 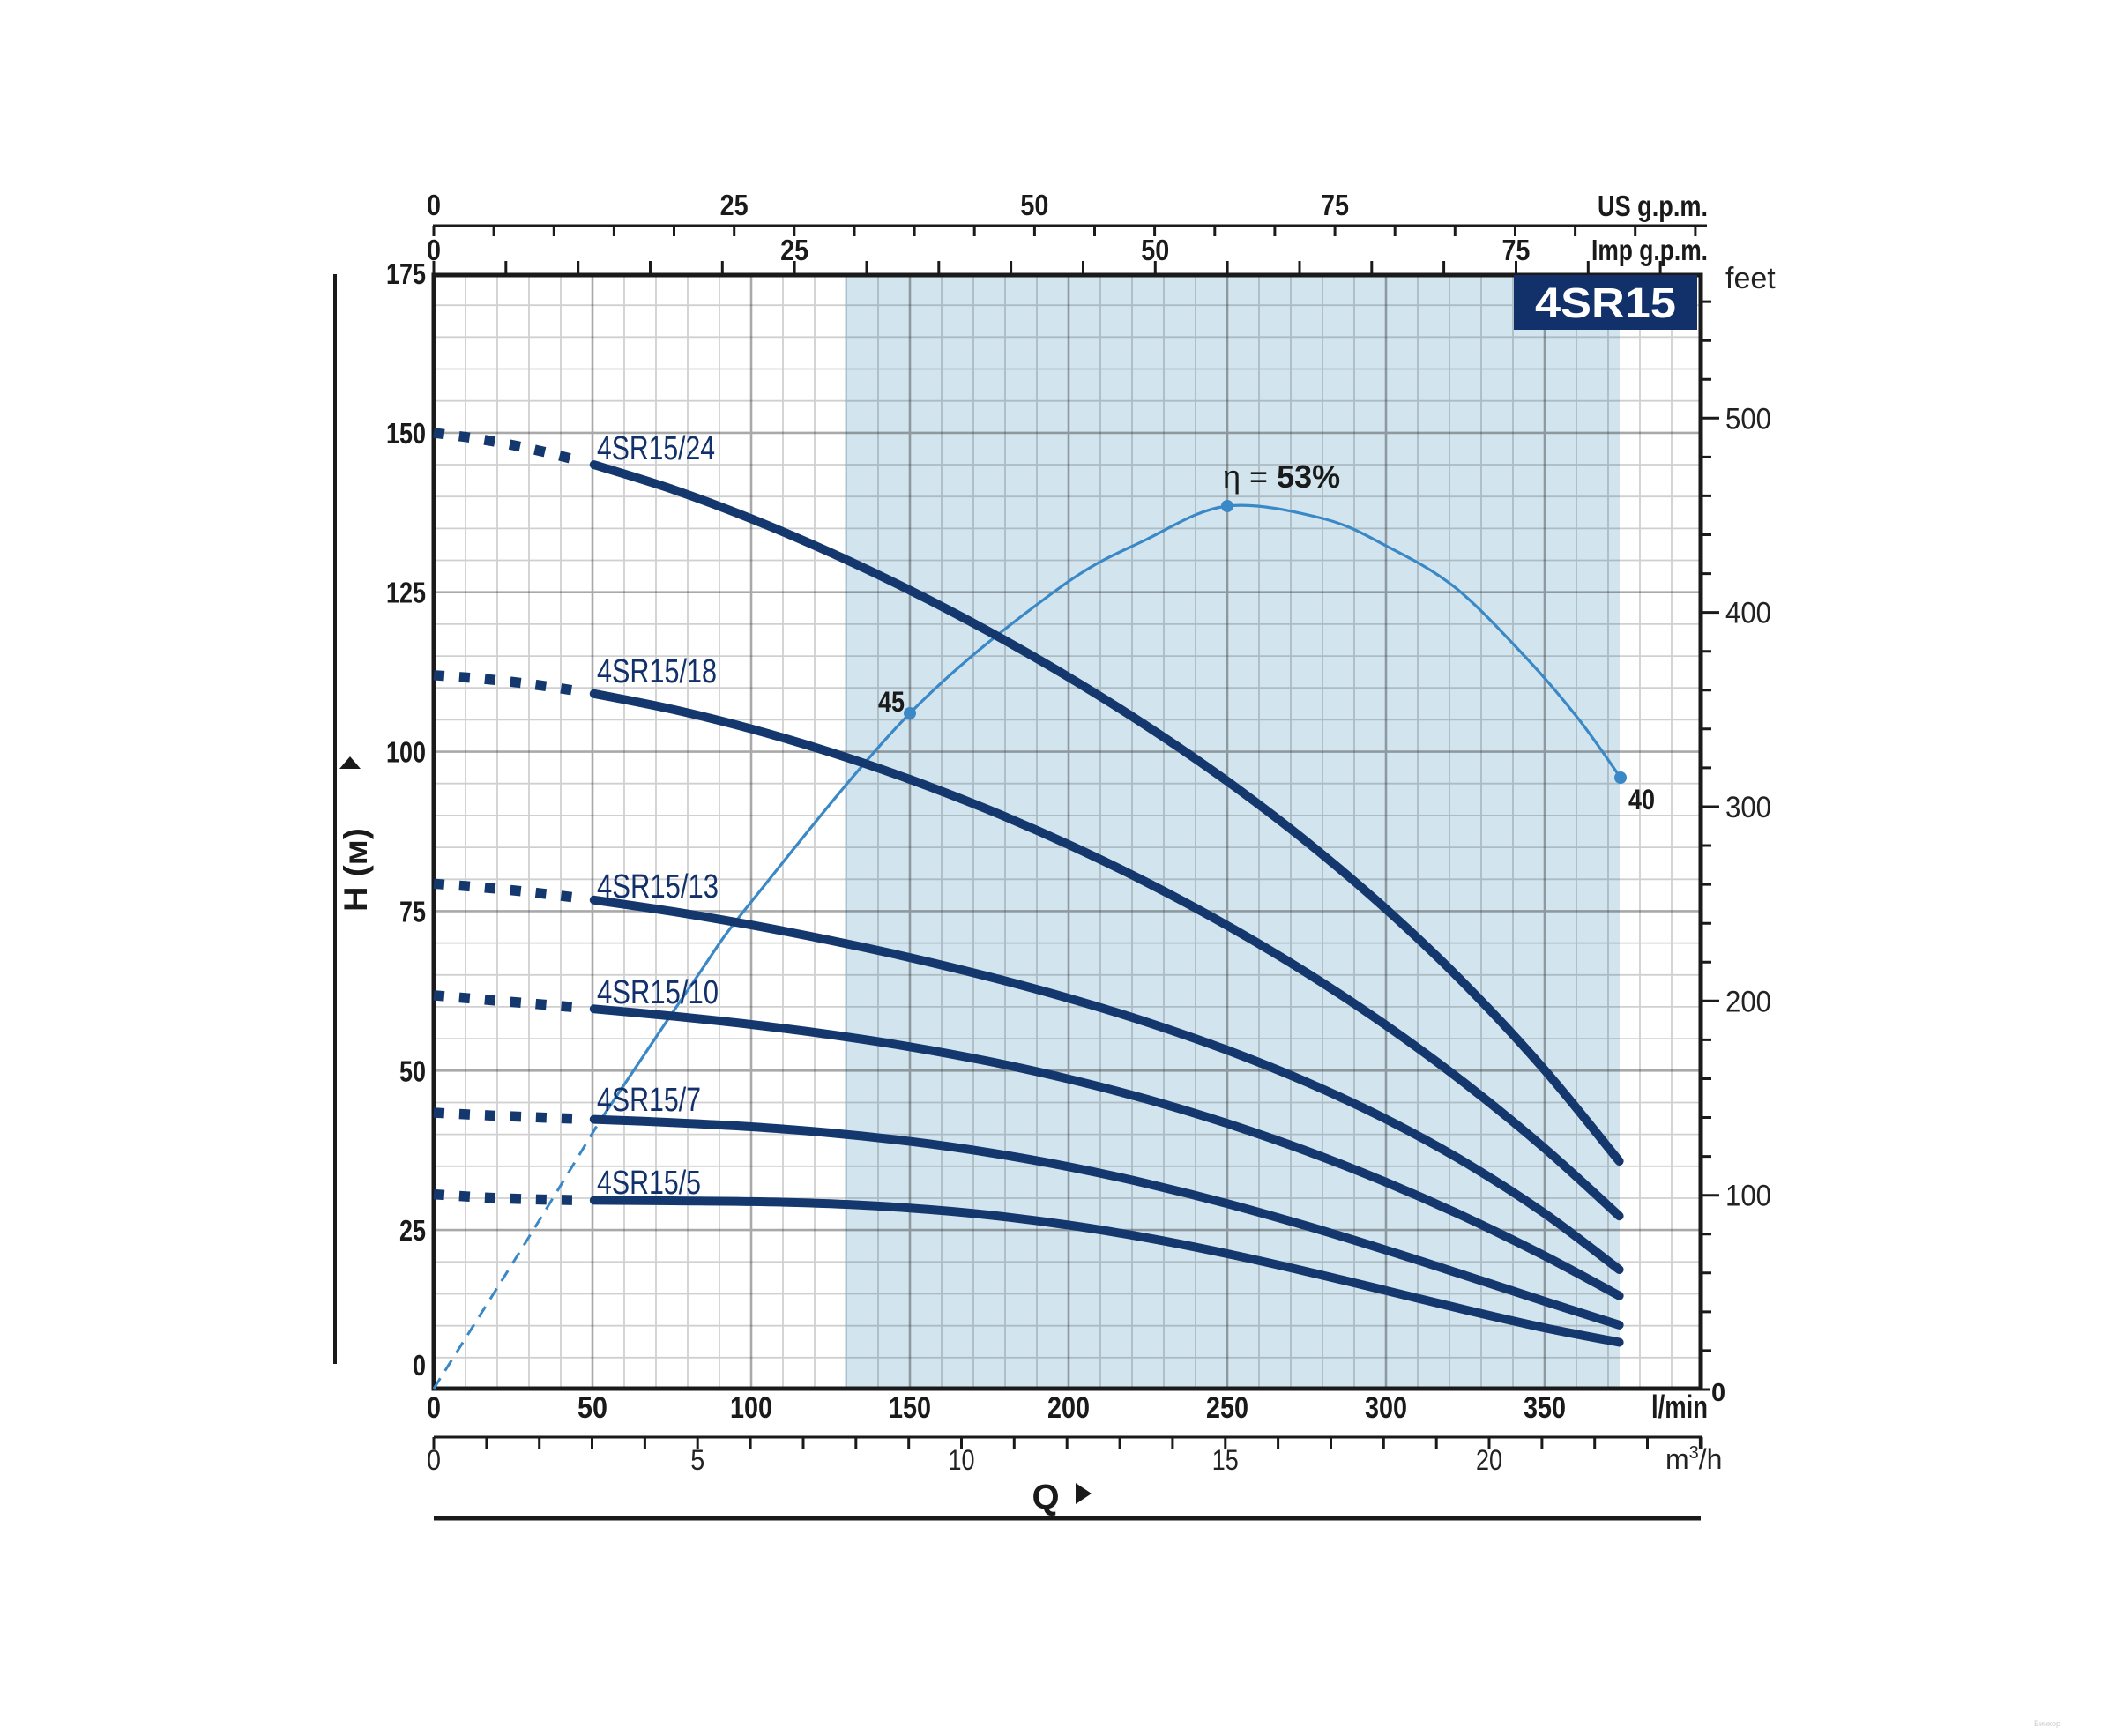 I want to click on svg-text: 15, so click(x=1225, y=1460).